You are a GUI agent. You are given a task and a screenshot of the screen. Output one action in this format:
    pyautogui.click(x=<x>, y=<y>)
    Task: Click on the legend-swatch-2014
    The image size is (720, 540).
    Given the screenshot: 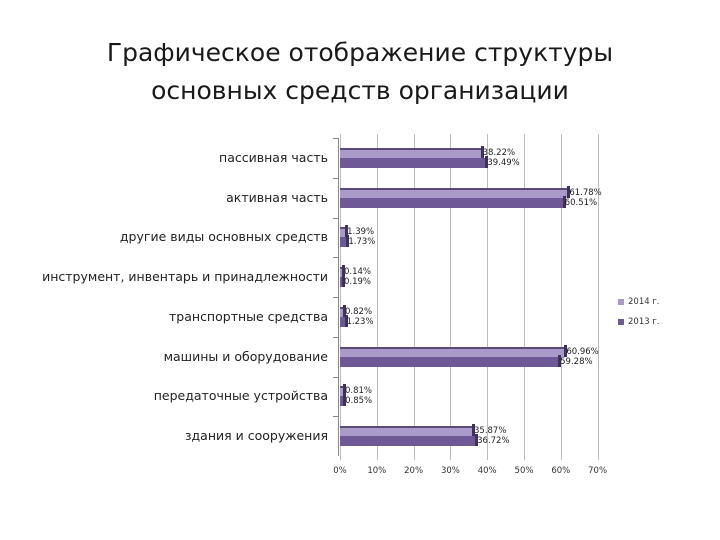 What is the action you would take?
    pyautogui.click(x=621, y=302)
    